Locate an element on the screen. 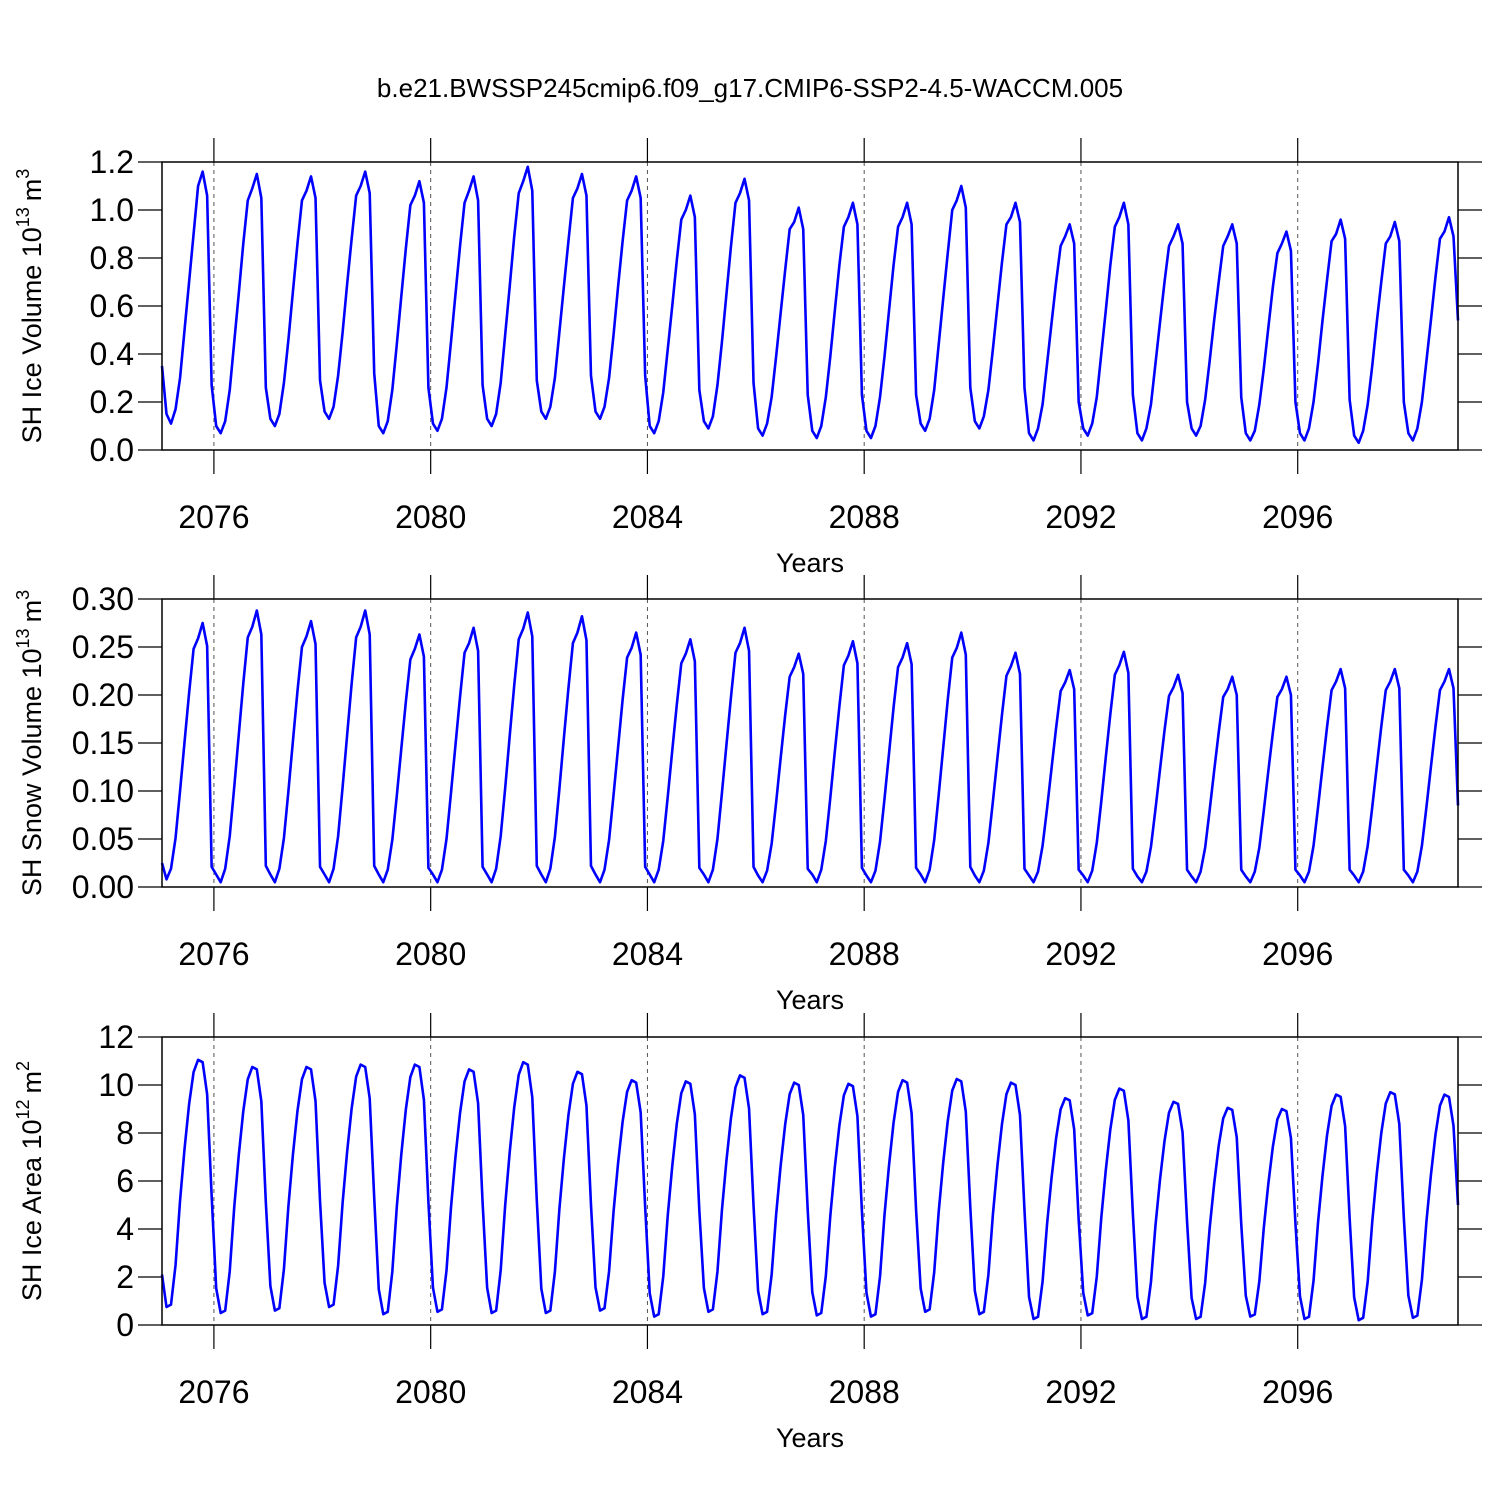 The height and width of the screenshot is (1505, 1500). y-tick-label: 0.00 is located at coordinates (103, 887).